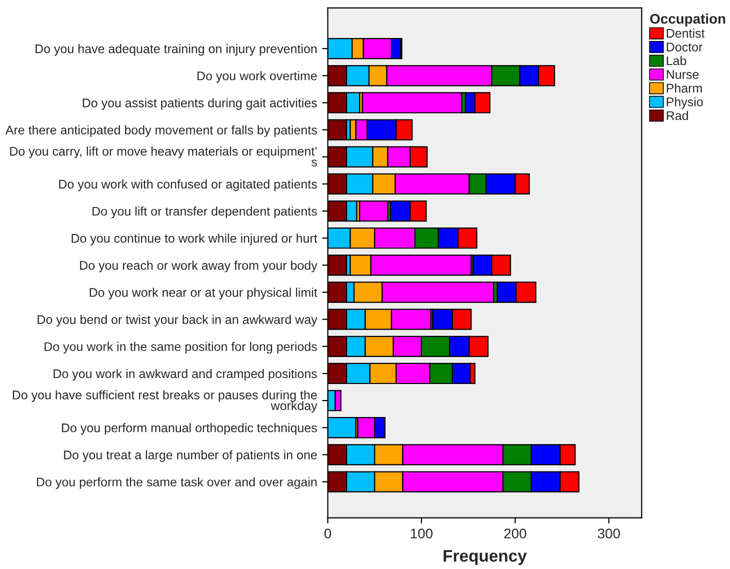  Describe the element at coordinates (190, 456) in the screenshot. I see `y-tick-label: Do you treat a large number of patients in one` at that location.